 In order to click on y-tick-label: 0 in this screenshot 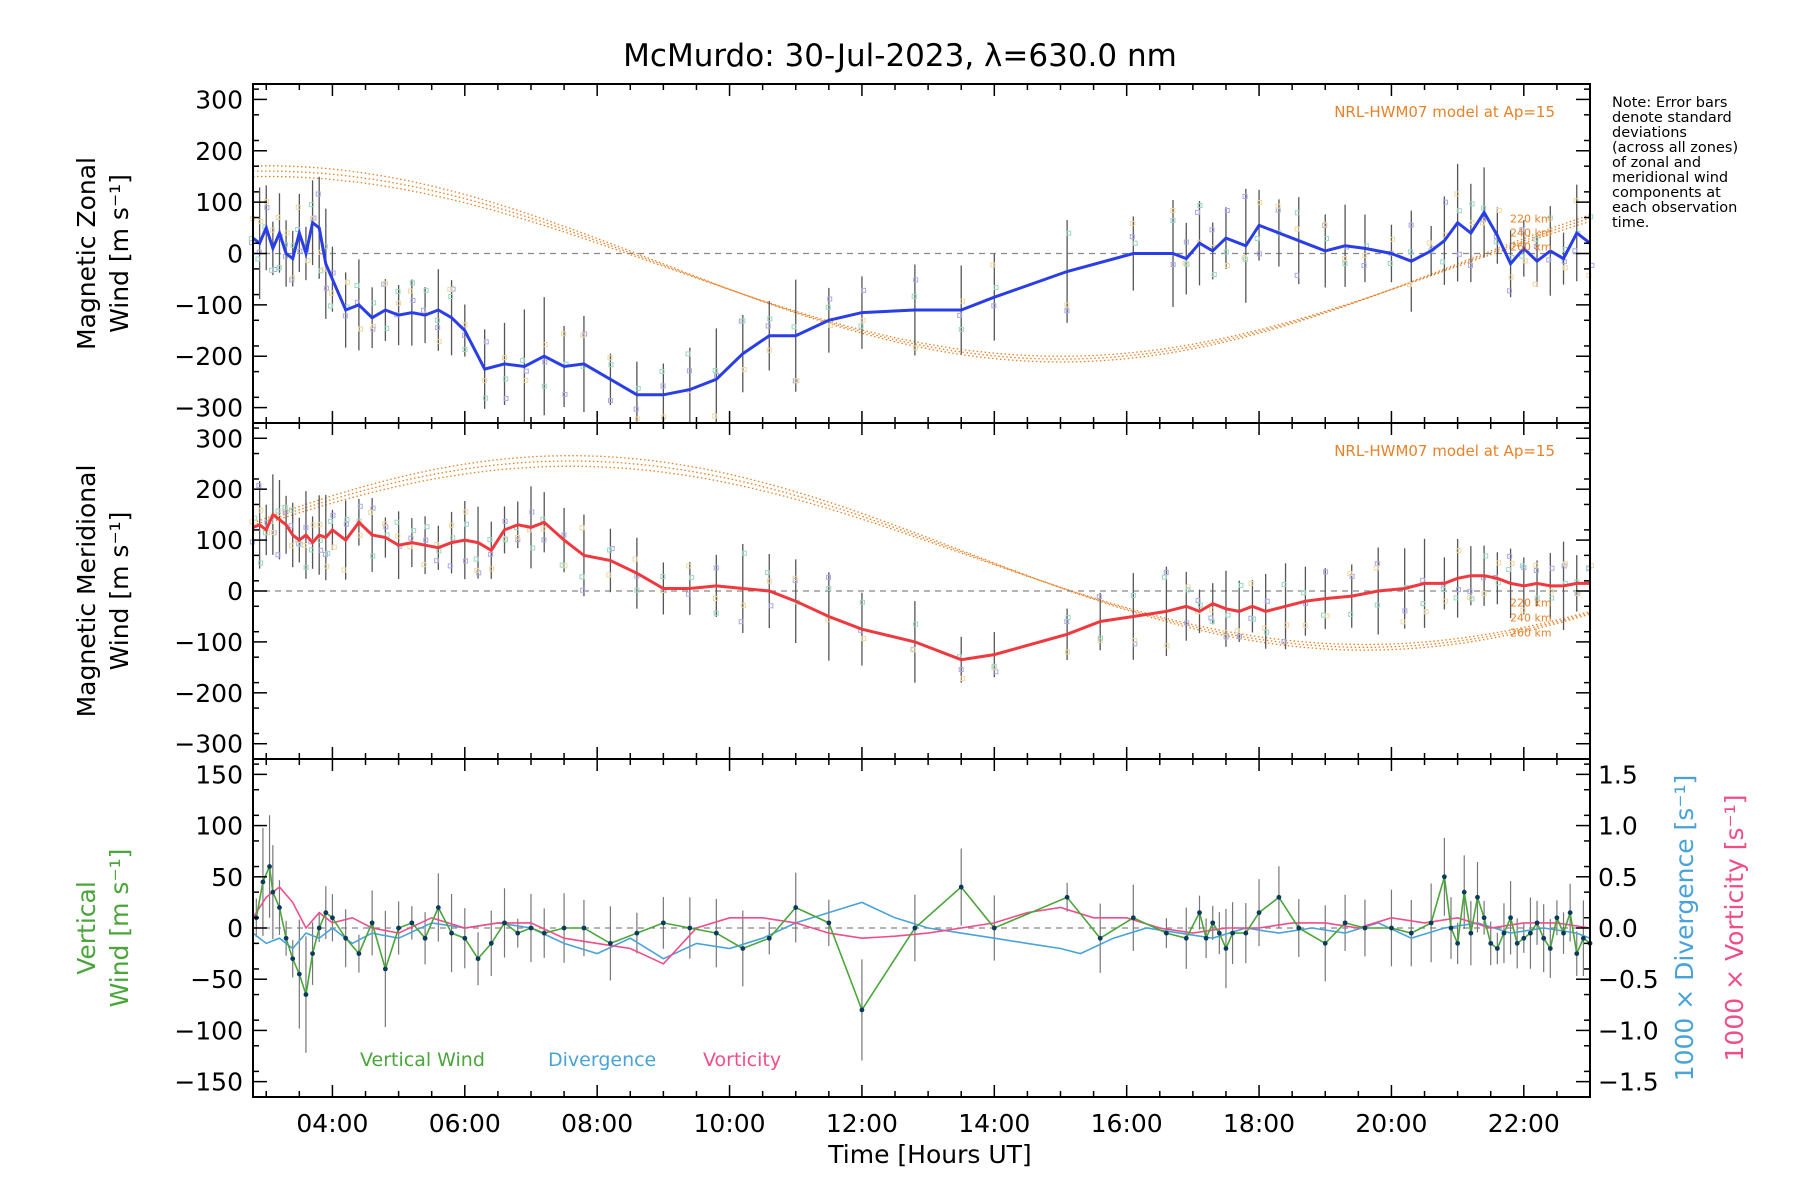, I will do `click(235, 254)`.